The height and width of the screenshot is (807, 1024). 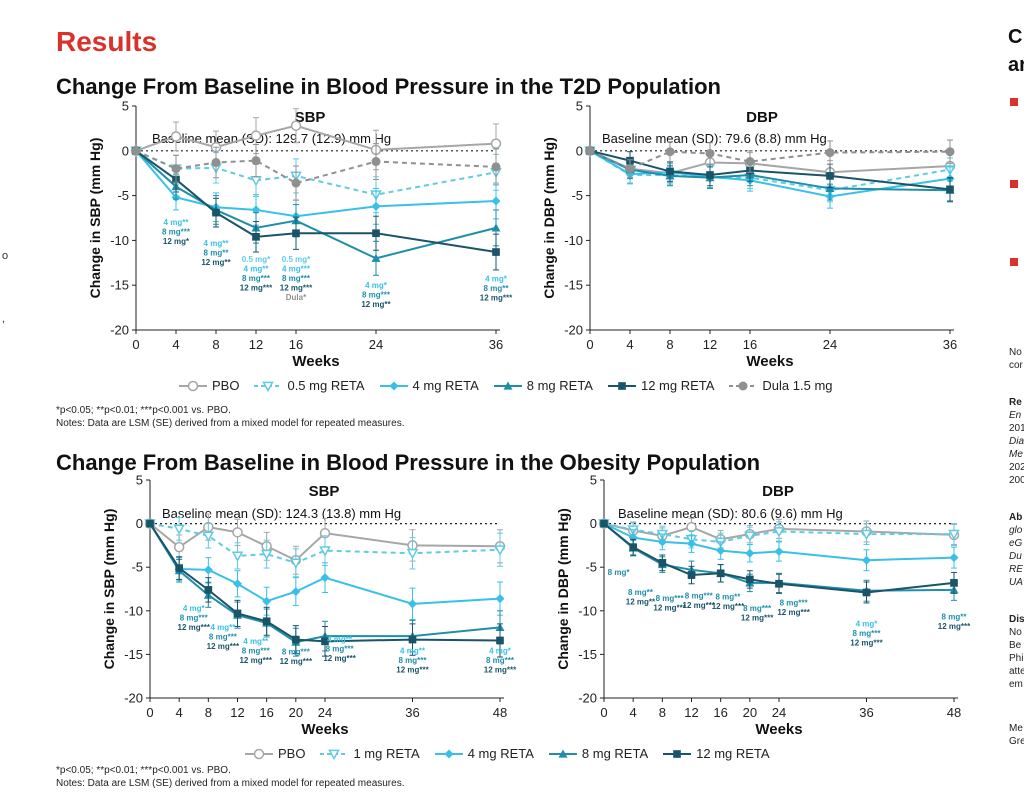 I want to click on cut-off-text-fragment: Re, so click(x=1015, y=402).